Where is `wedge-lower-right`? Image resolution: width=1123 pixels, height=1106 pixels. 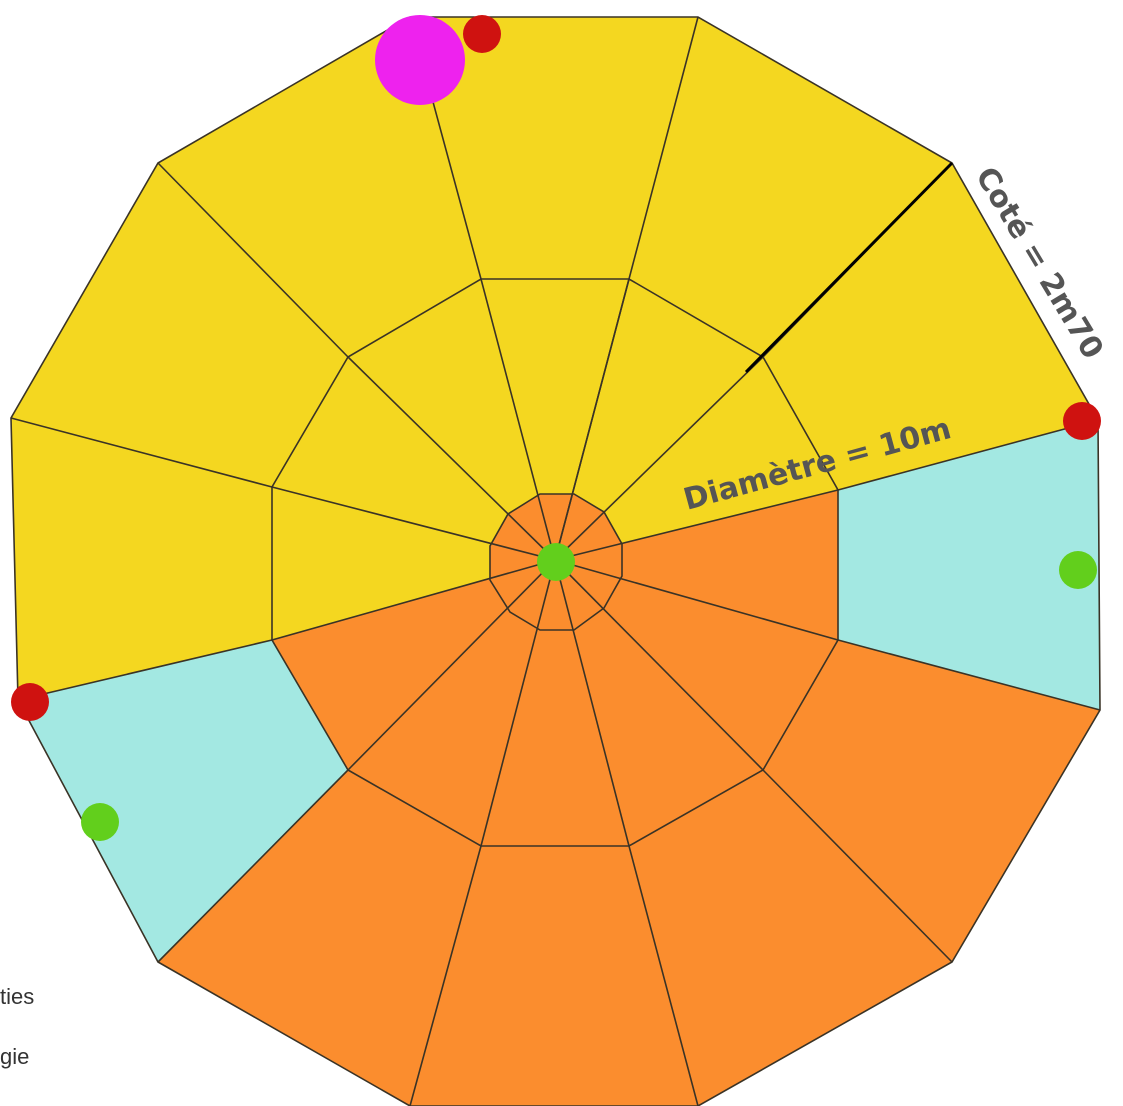
wedge-lower-right is located at coordinates (931, 801).